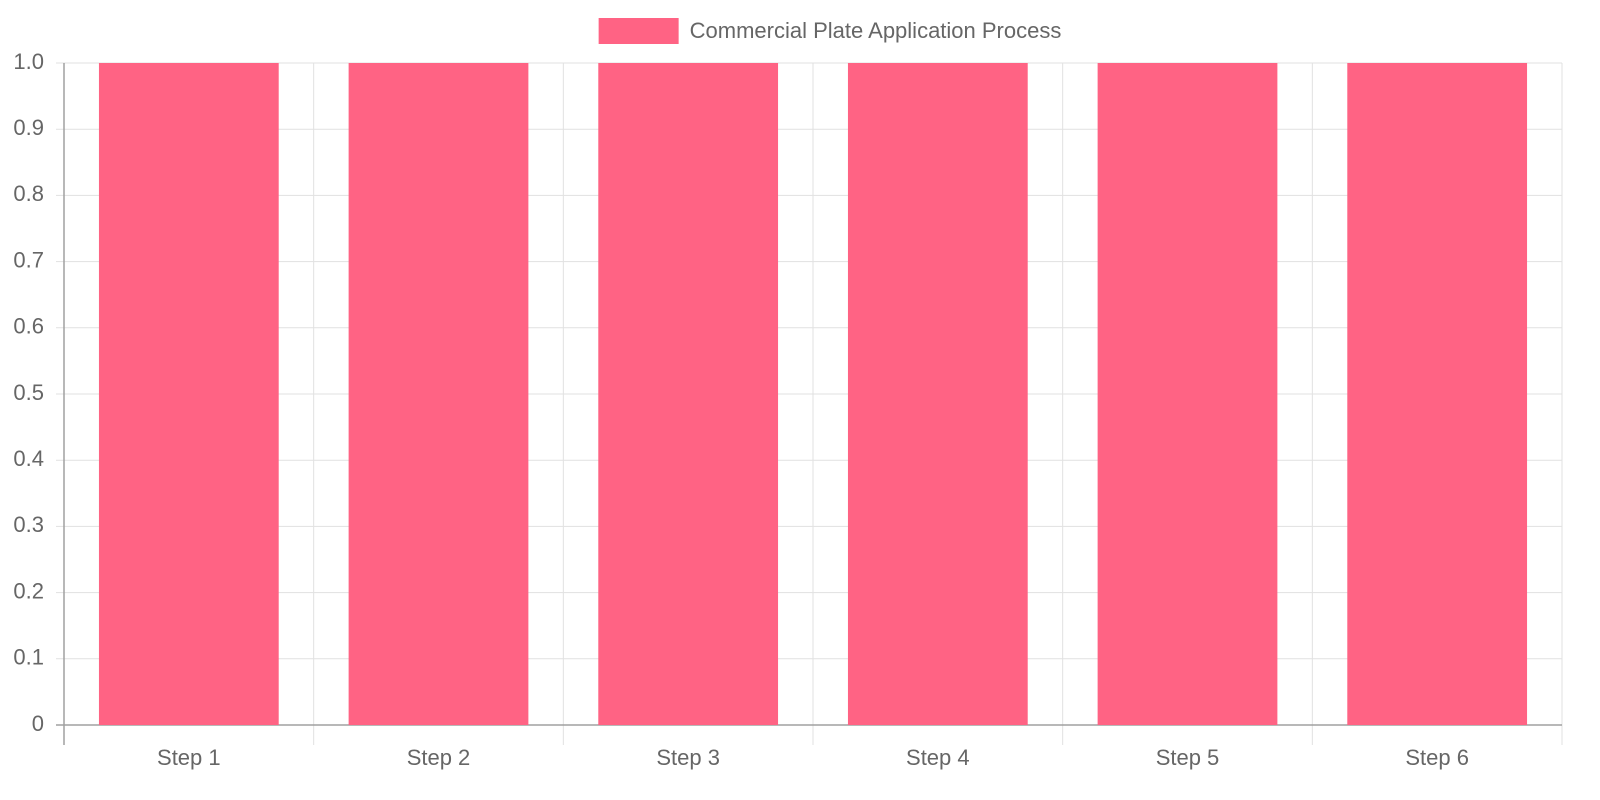 The image size is (1600, 800). Describe the element at coordinates (688, 757) in the screenshot. I see `x-tick-label: Step 3` at that location.